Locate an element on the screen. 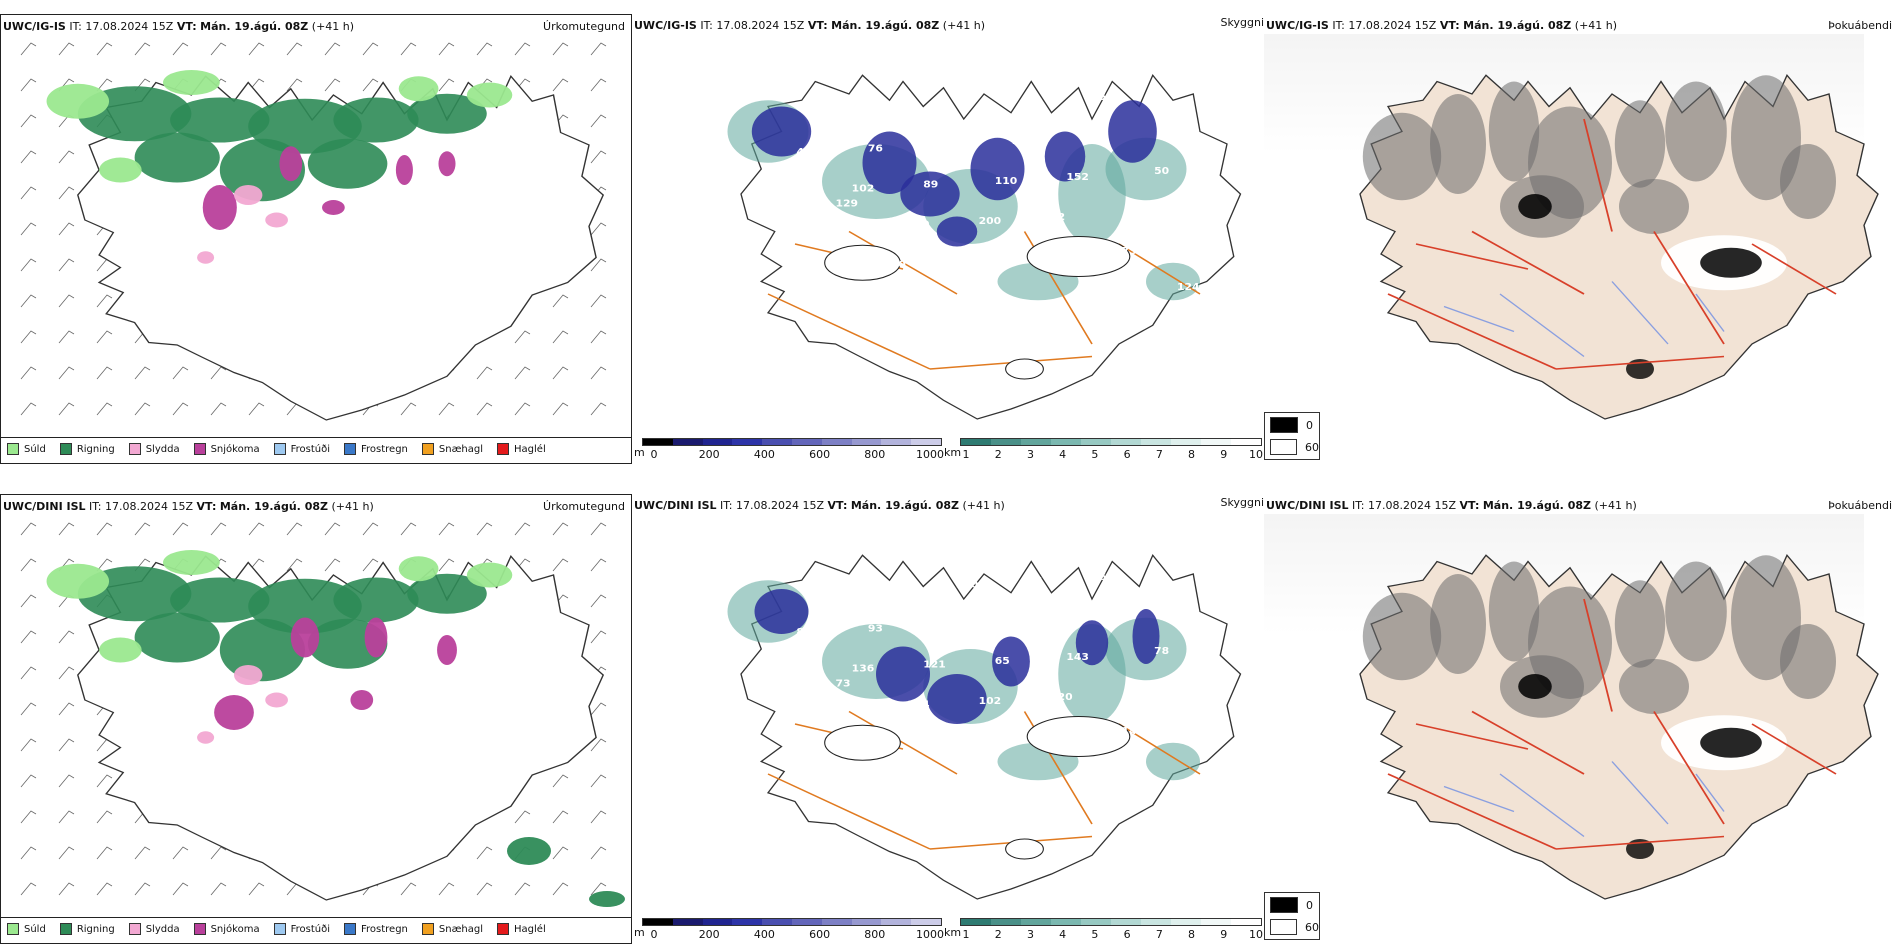 This screenshot has width=1900, height=950. it-value: 17.08.2024 15Z is located at coordinates (129, 26).